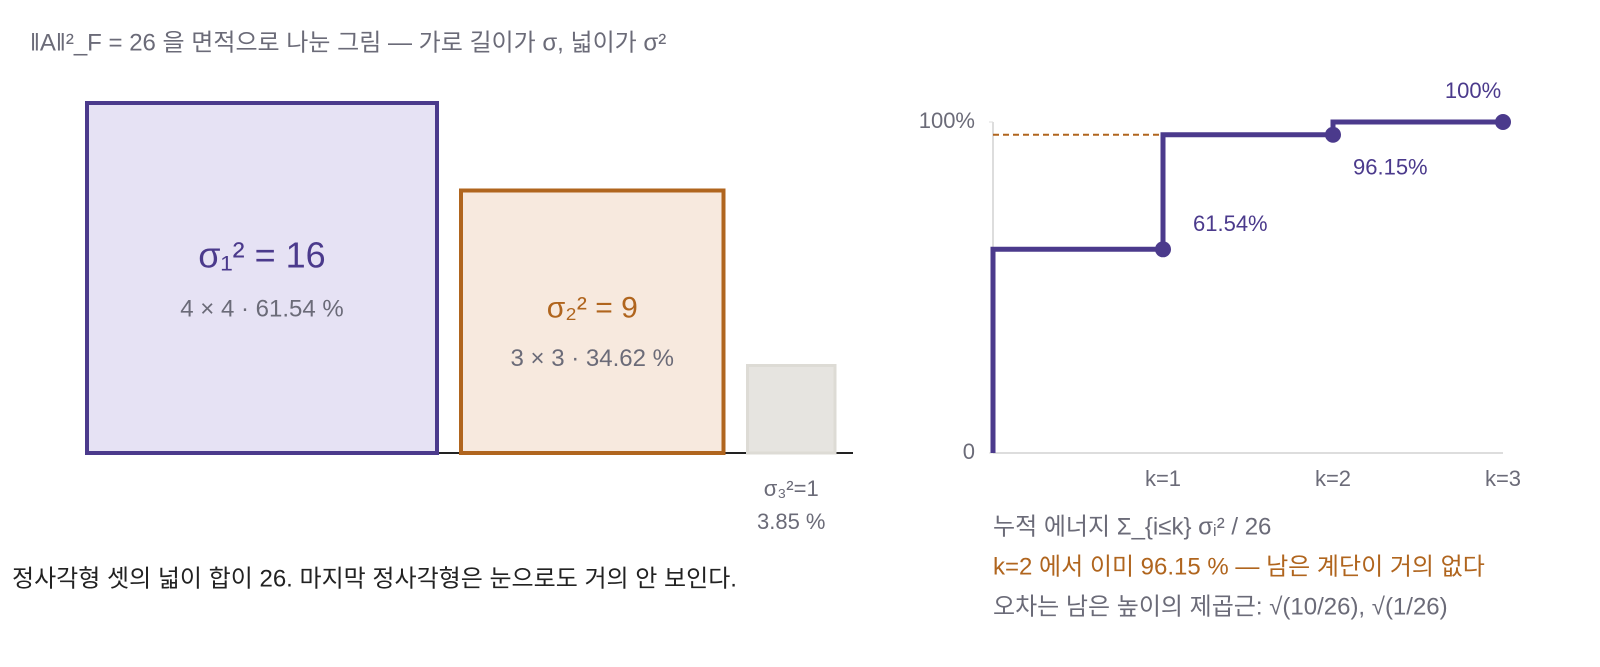  I want to click on note: 오차는 남은 높이의 제곱근: √(10/26), √(1/26), so click(1220, 606).